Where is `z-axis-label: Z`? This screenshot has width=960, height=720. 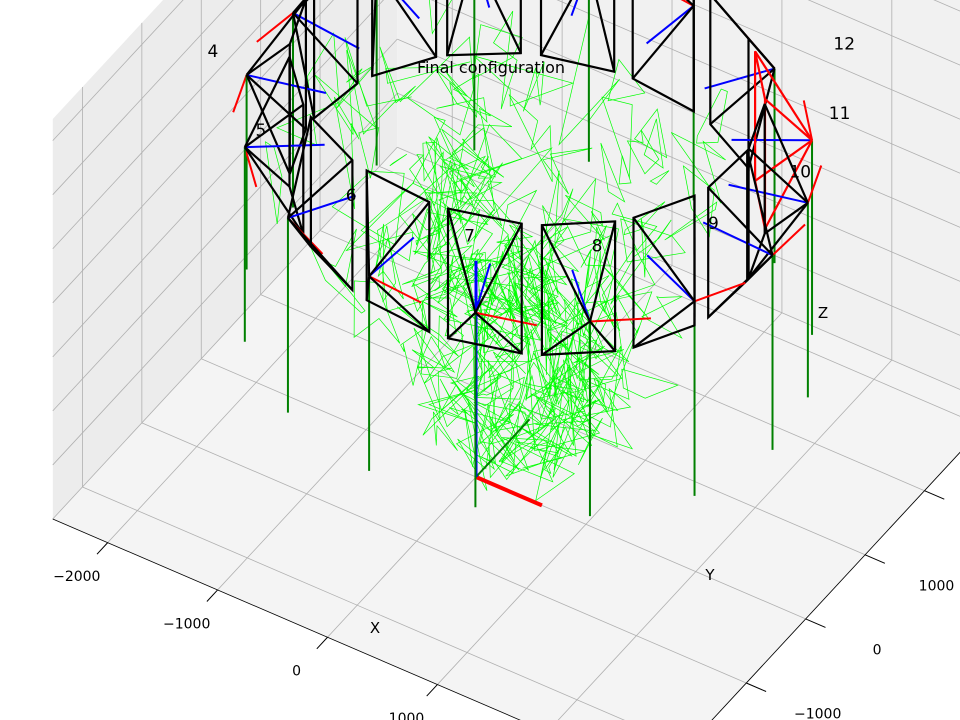
z-axis-label: Z is located at coordinates (823, 313).